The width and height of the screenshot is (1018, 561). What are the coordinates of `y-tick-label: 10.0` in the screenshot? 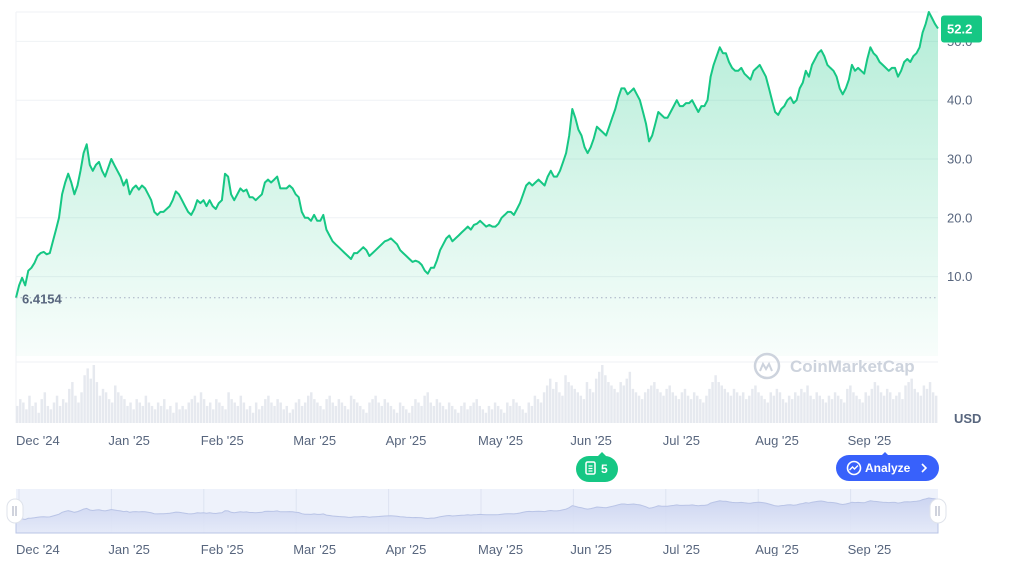 It's located at (959, 276).